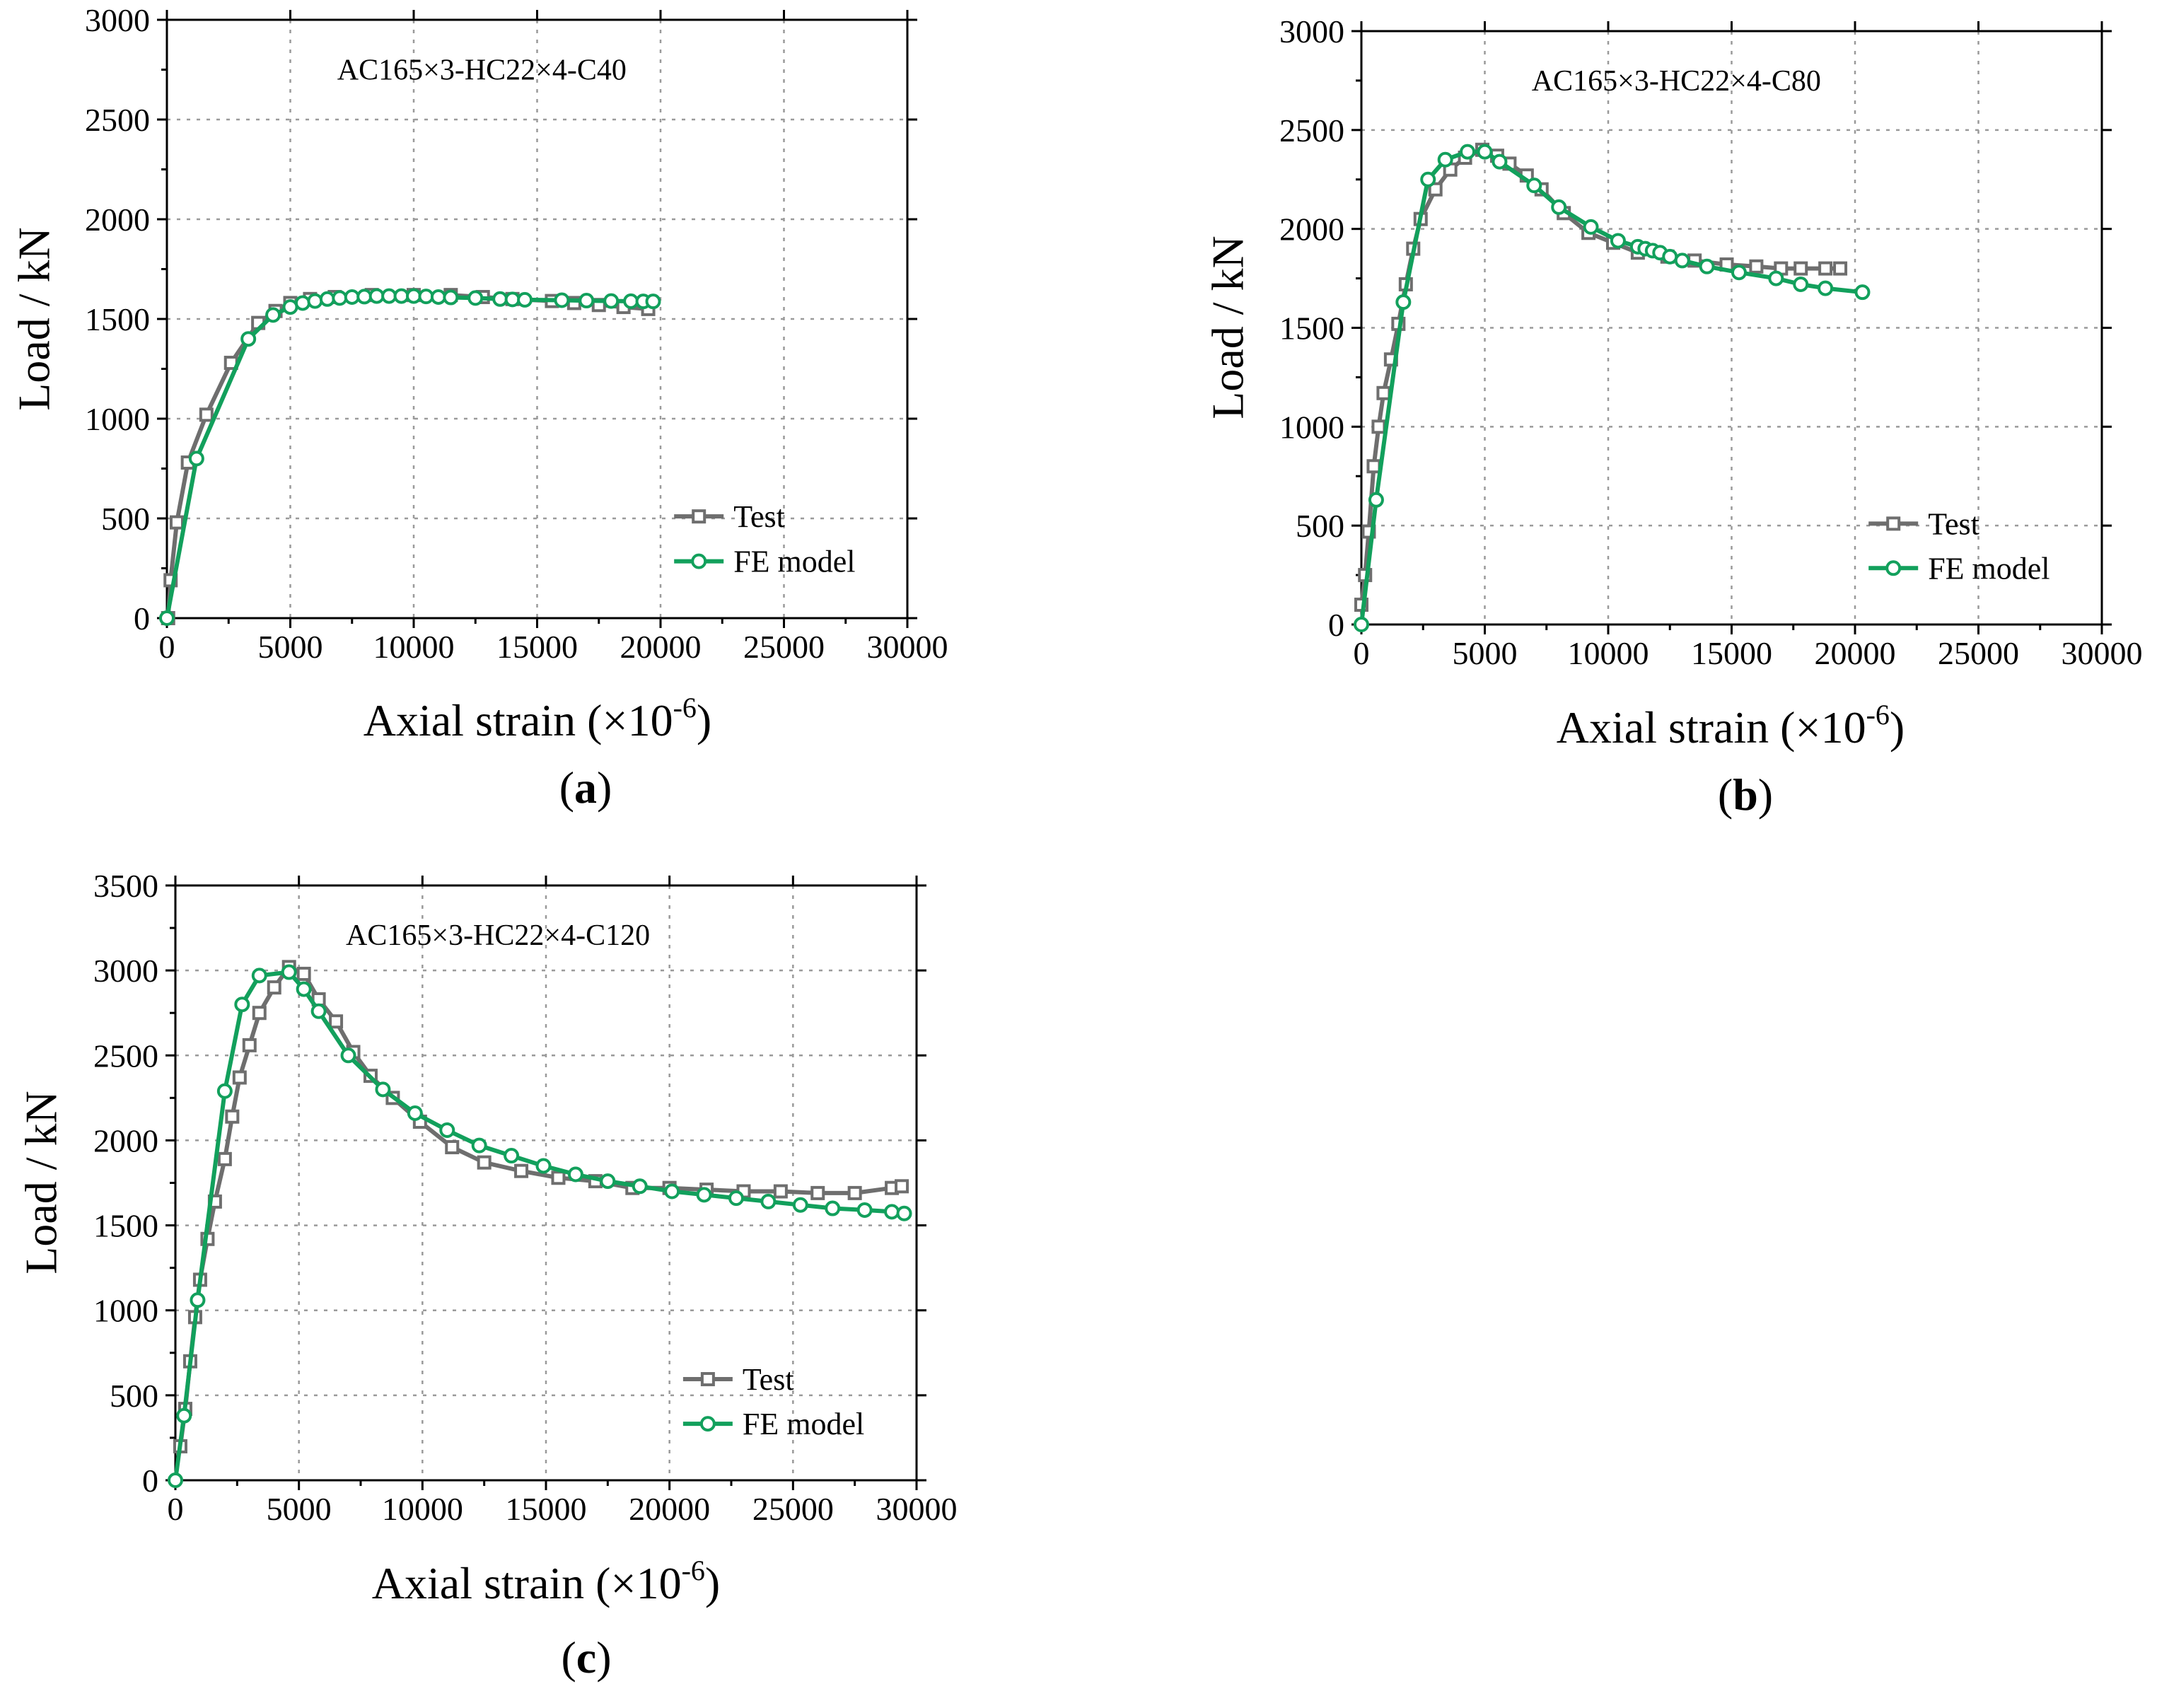 The image size is (2157, 1708). I want to click on x-tick-label: 0, so click(167, 647).